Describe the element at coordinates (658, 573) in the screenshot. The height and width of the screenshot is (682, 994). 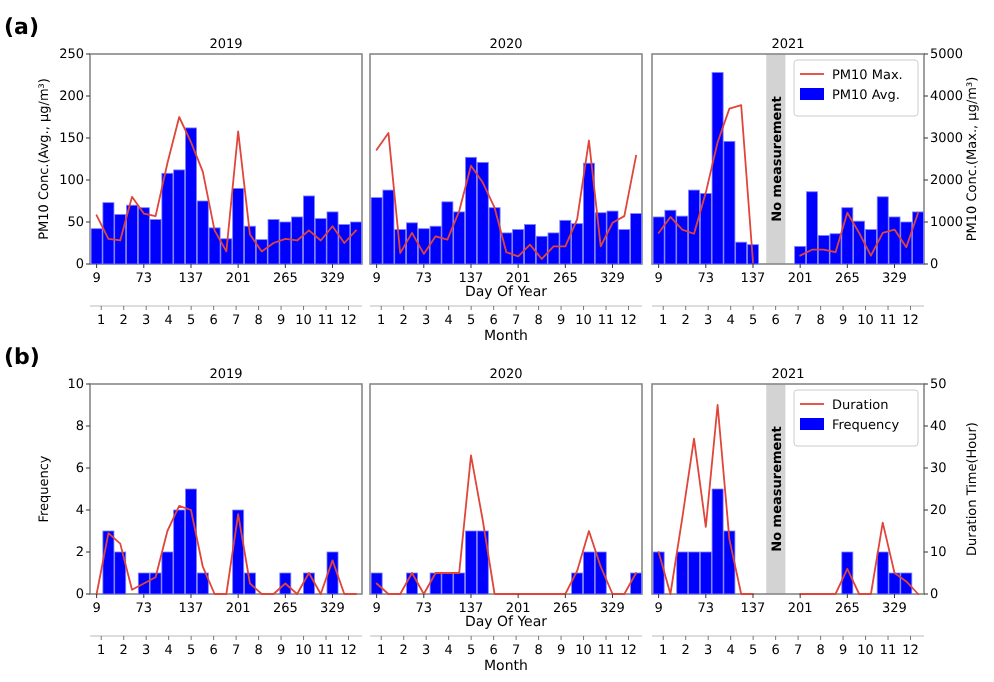
I see `bar` at that location.